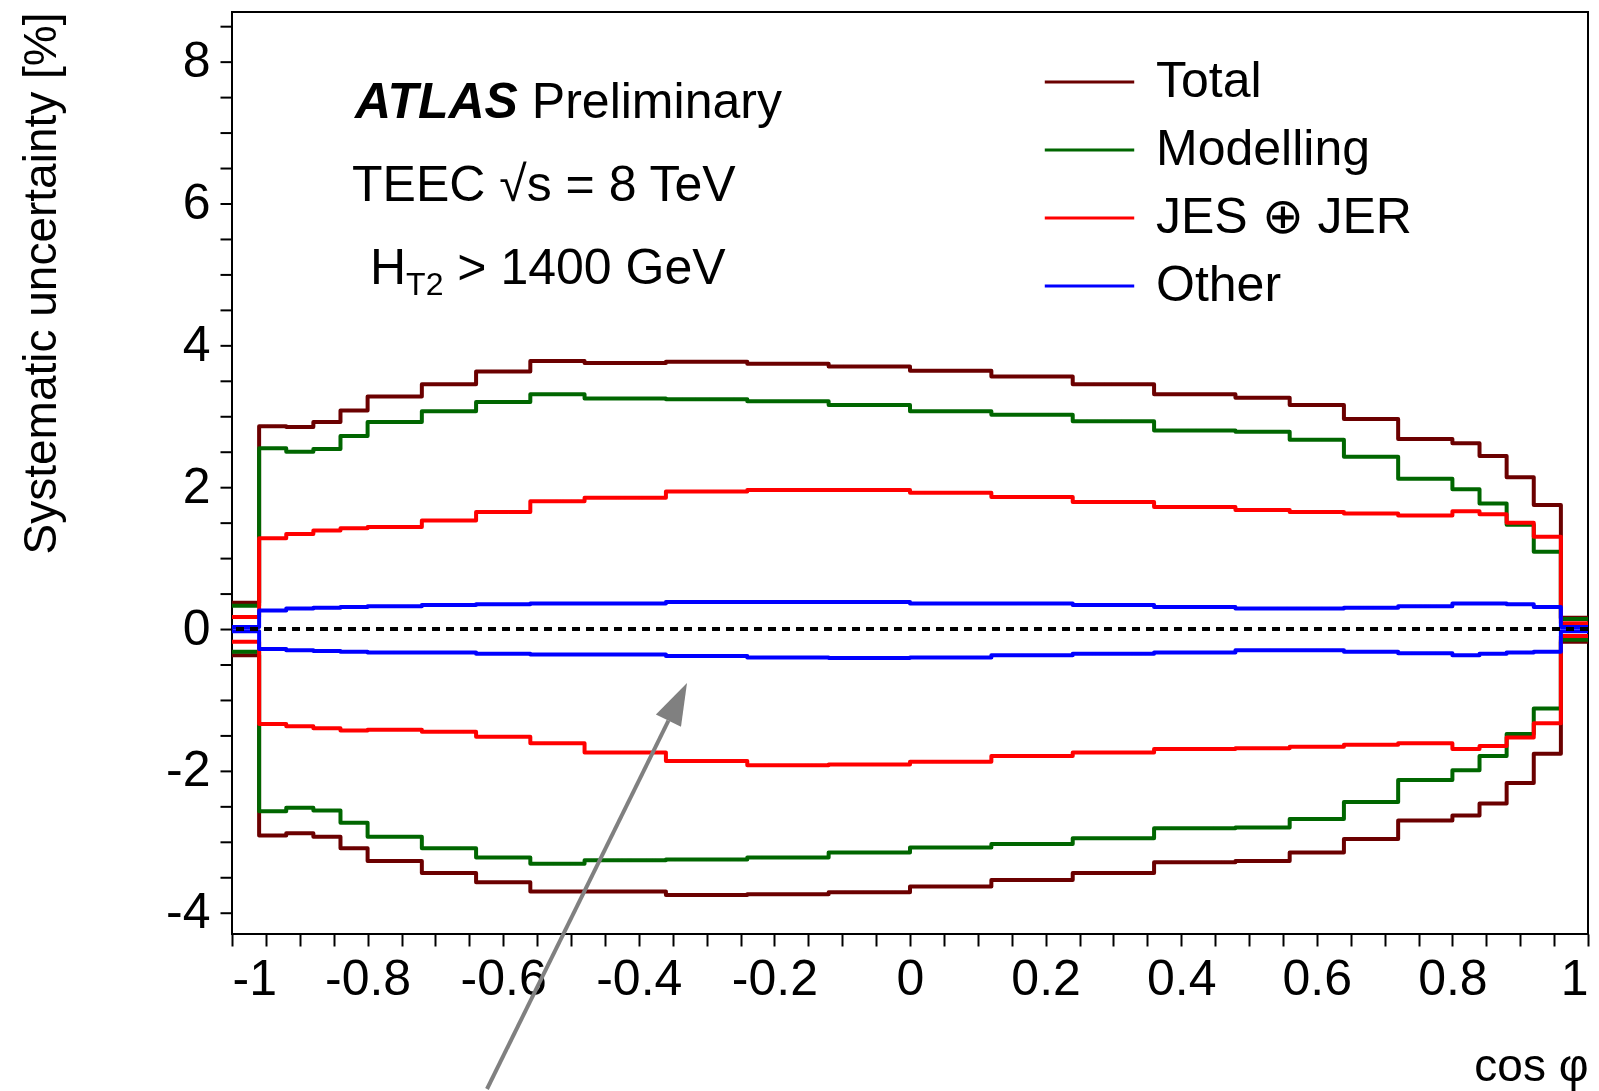  What do you see at coordinates (254, 977) in the screenshot?
I see `x-tick-label: -1` at bounding box center [254, 977].